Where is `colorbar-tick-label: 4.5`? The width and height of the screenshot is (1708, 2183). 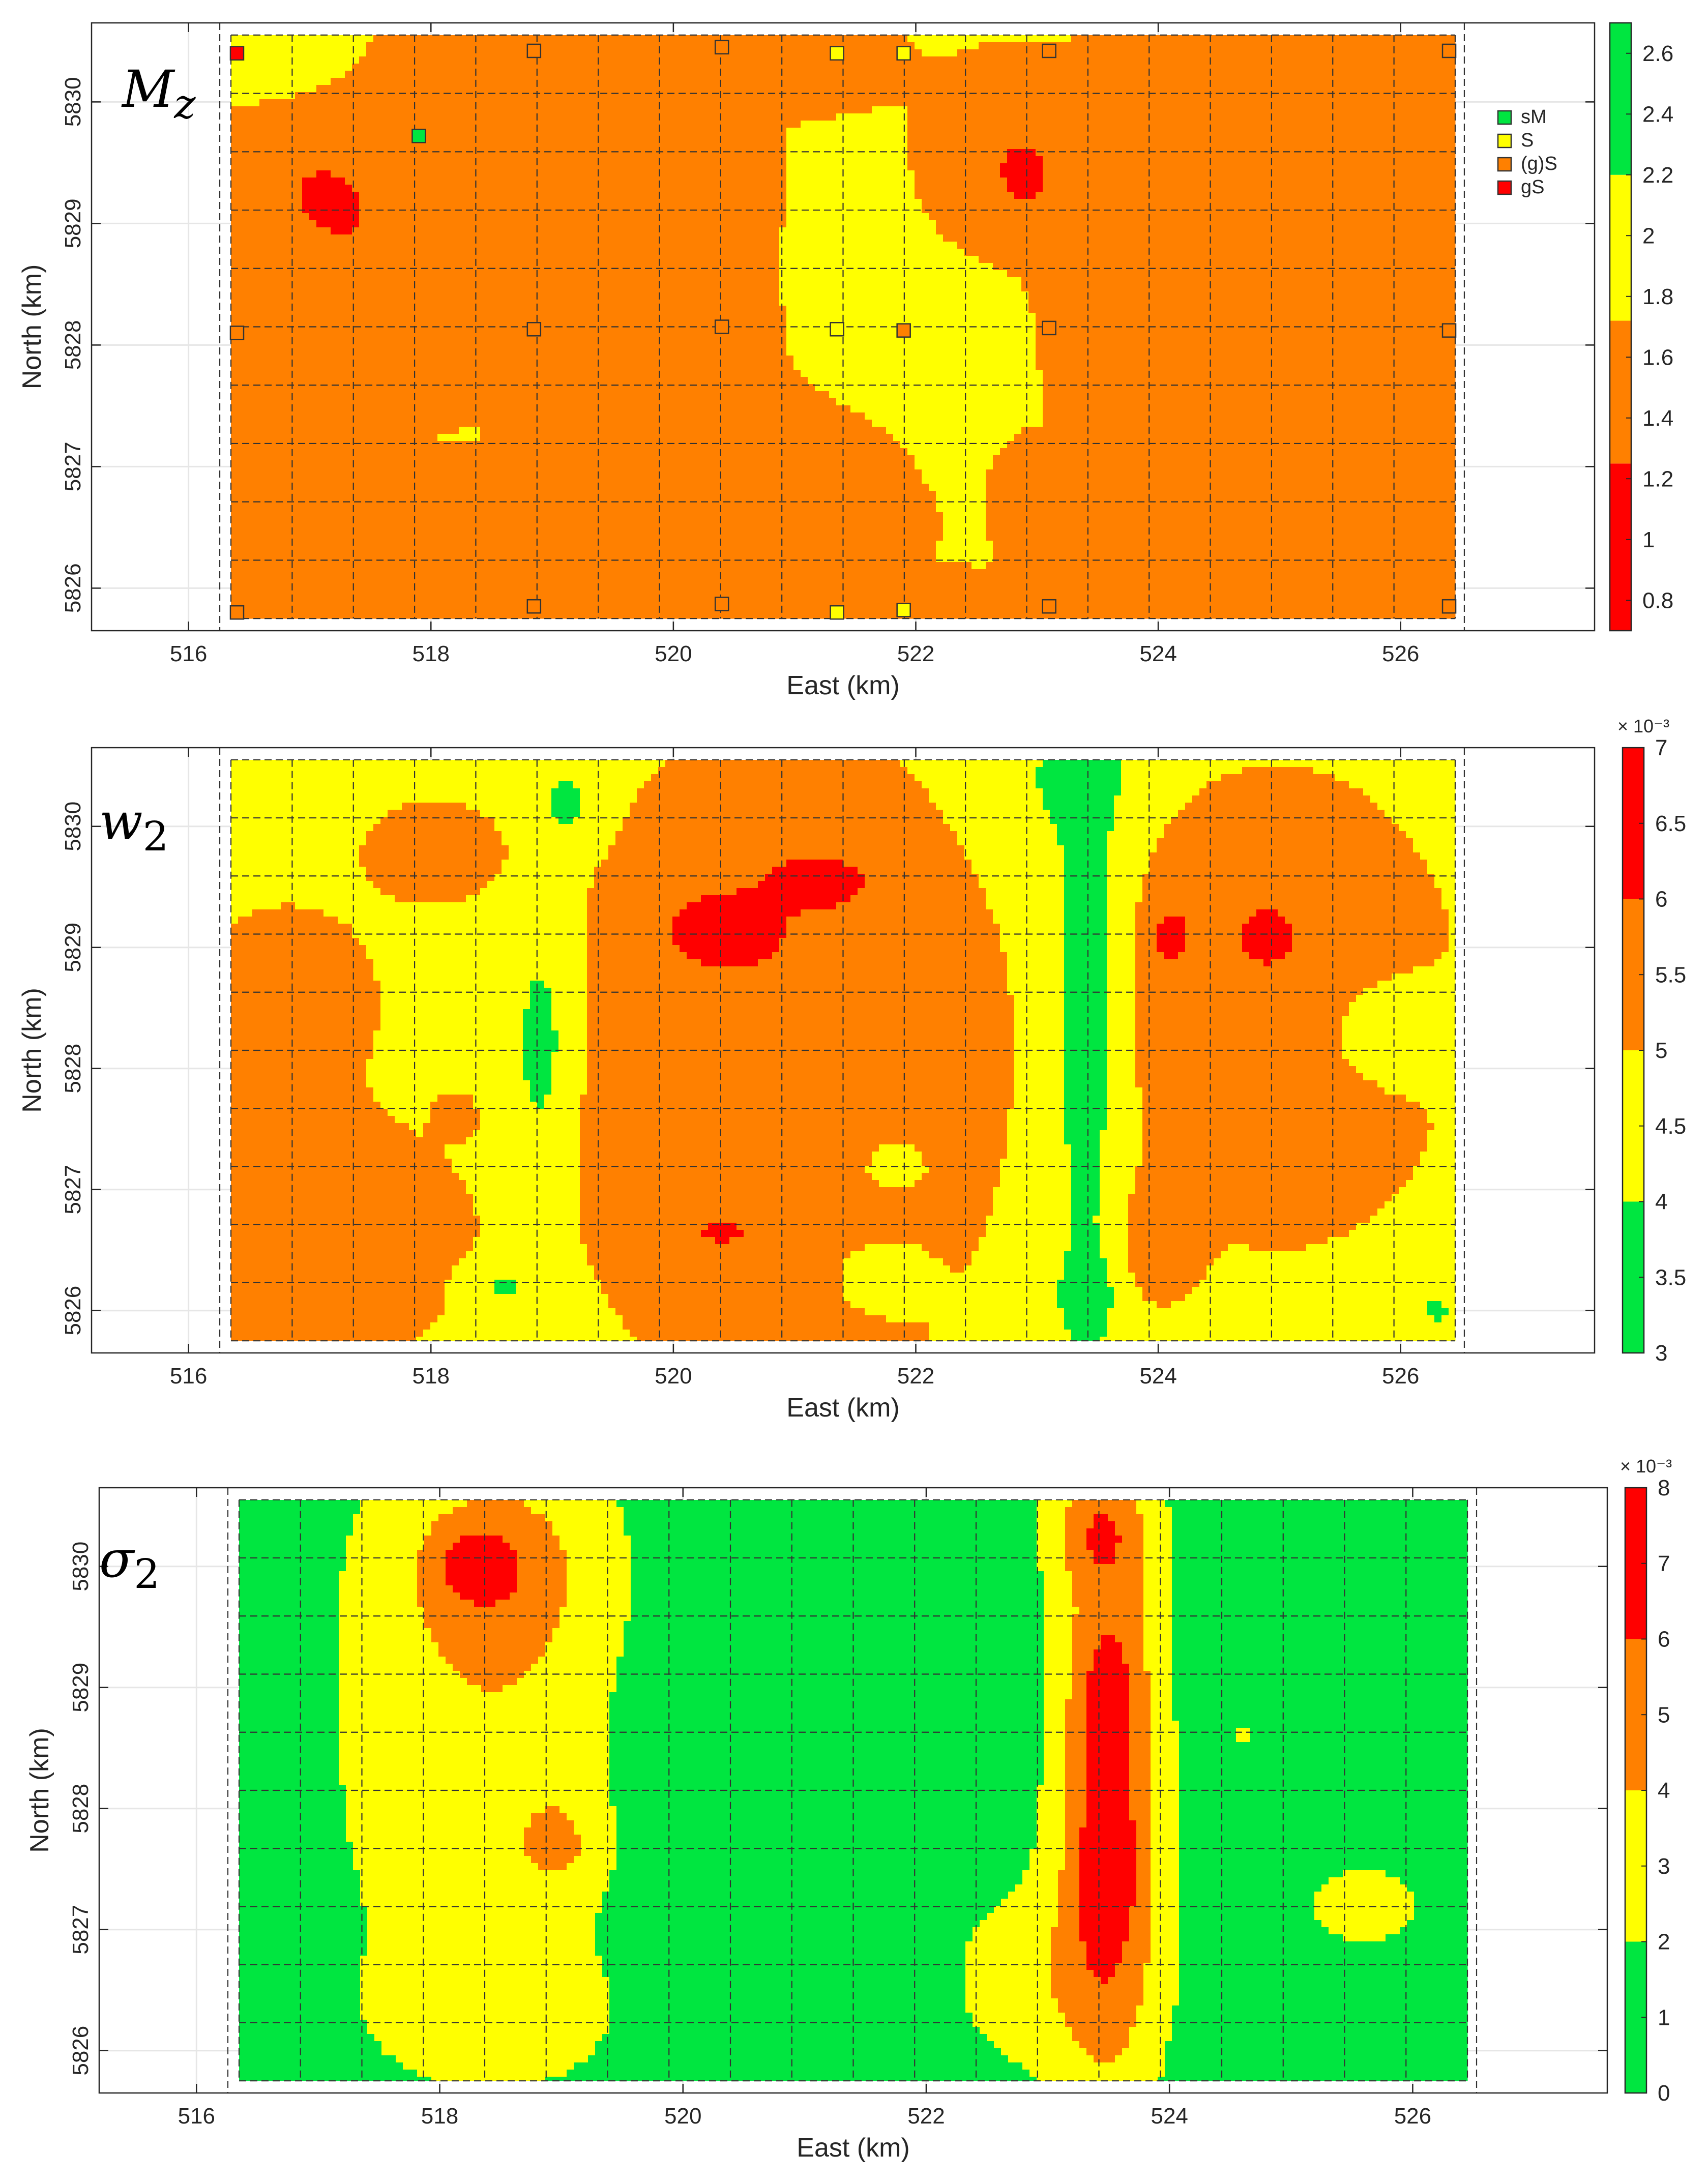
colorbar-tick-label: 4.5 is located at coordinates (1671, 1126).